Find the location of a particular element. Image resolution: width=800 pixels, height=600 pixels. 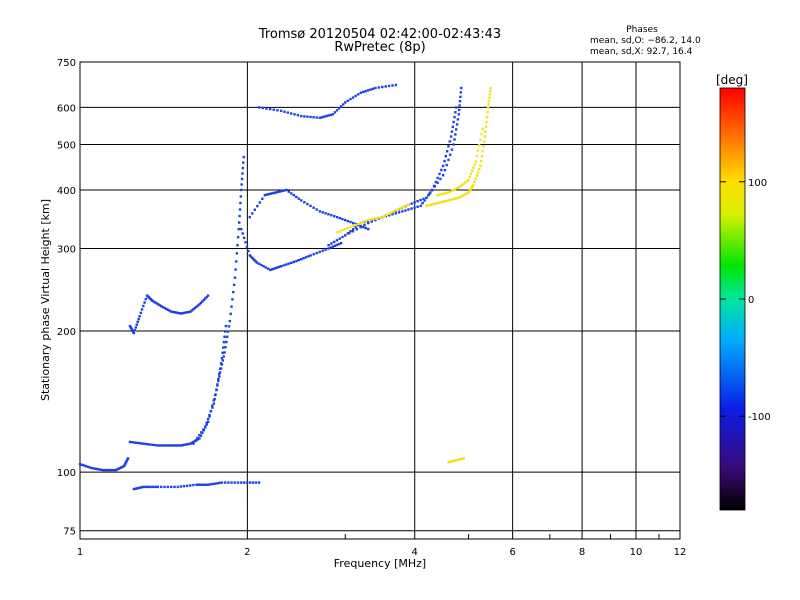

y-tick-label: 75 is located at coordinates (69, 532).